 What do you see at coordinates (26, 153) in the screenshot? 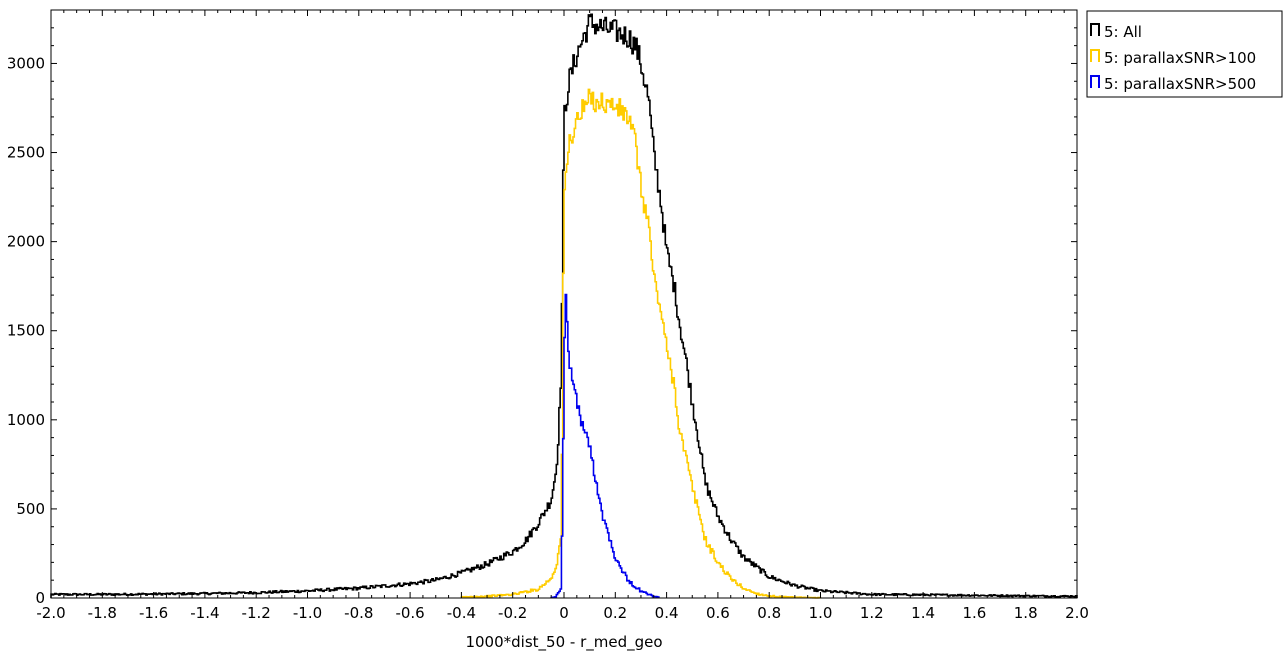
I see `y-tick-label: 2500` at bounding box center [26, 153].